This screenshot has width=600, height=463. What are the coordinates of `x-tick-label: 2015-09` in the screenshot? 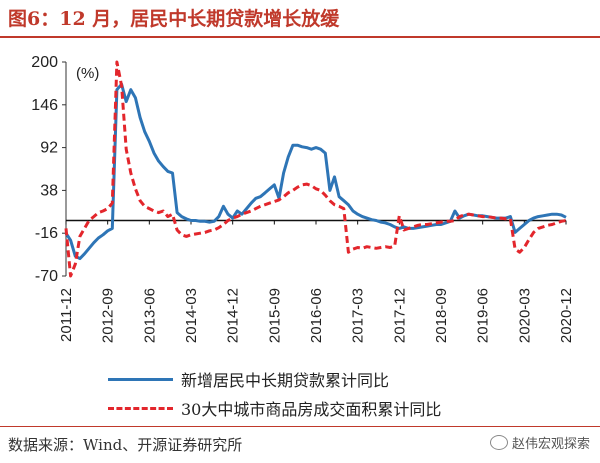 It's located at (274, 315).